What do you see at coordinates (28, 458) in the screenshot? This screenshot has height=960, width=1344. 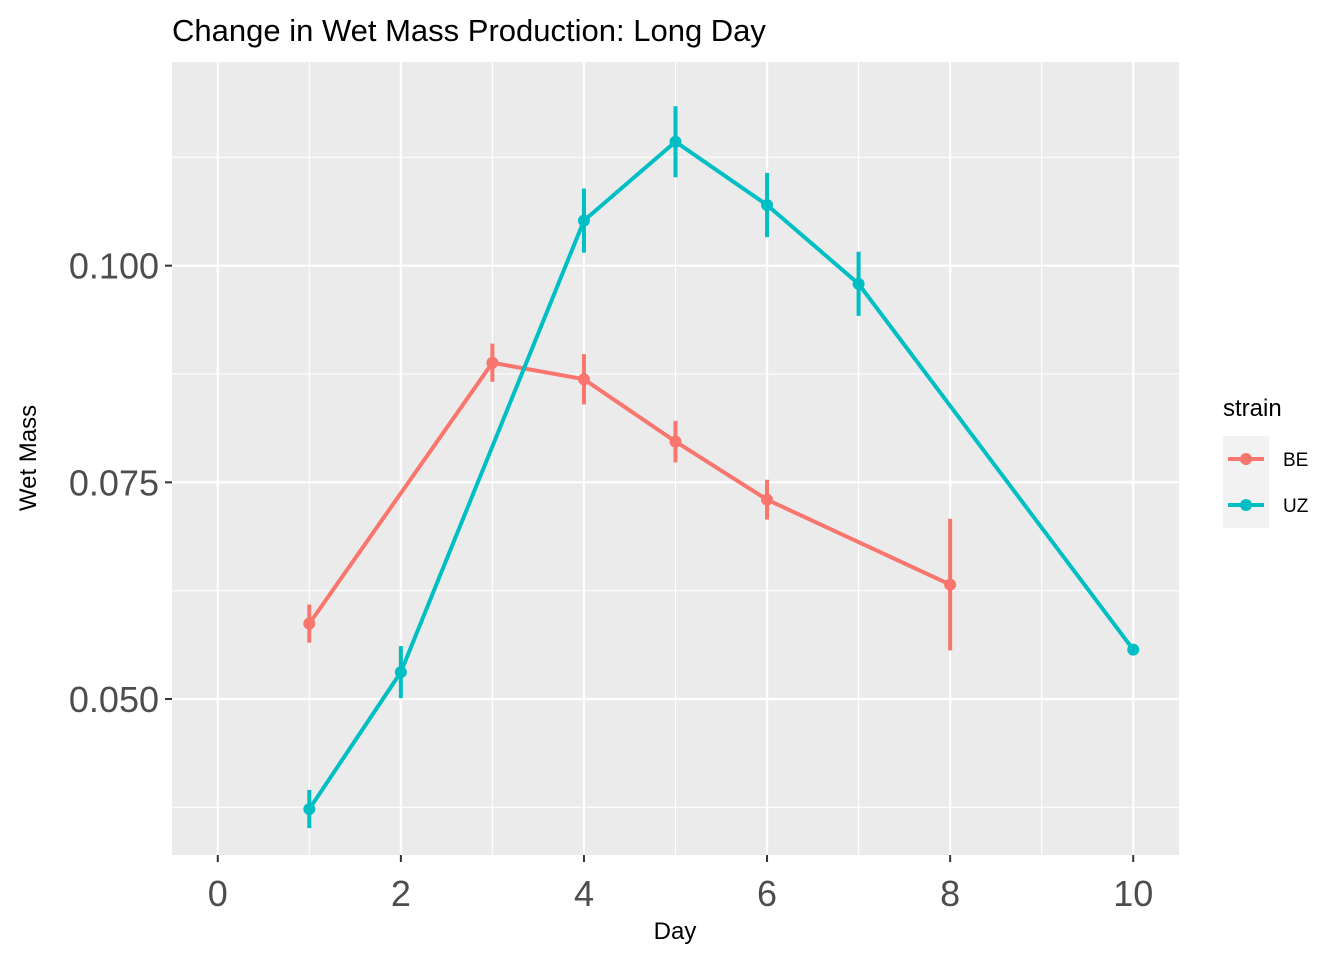 I see `y-axis-label: Wet Mass` at bounding box center [28, 458].